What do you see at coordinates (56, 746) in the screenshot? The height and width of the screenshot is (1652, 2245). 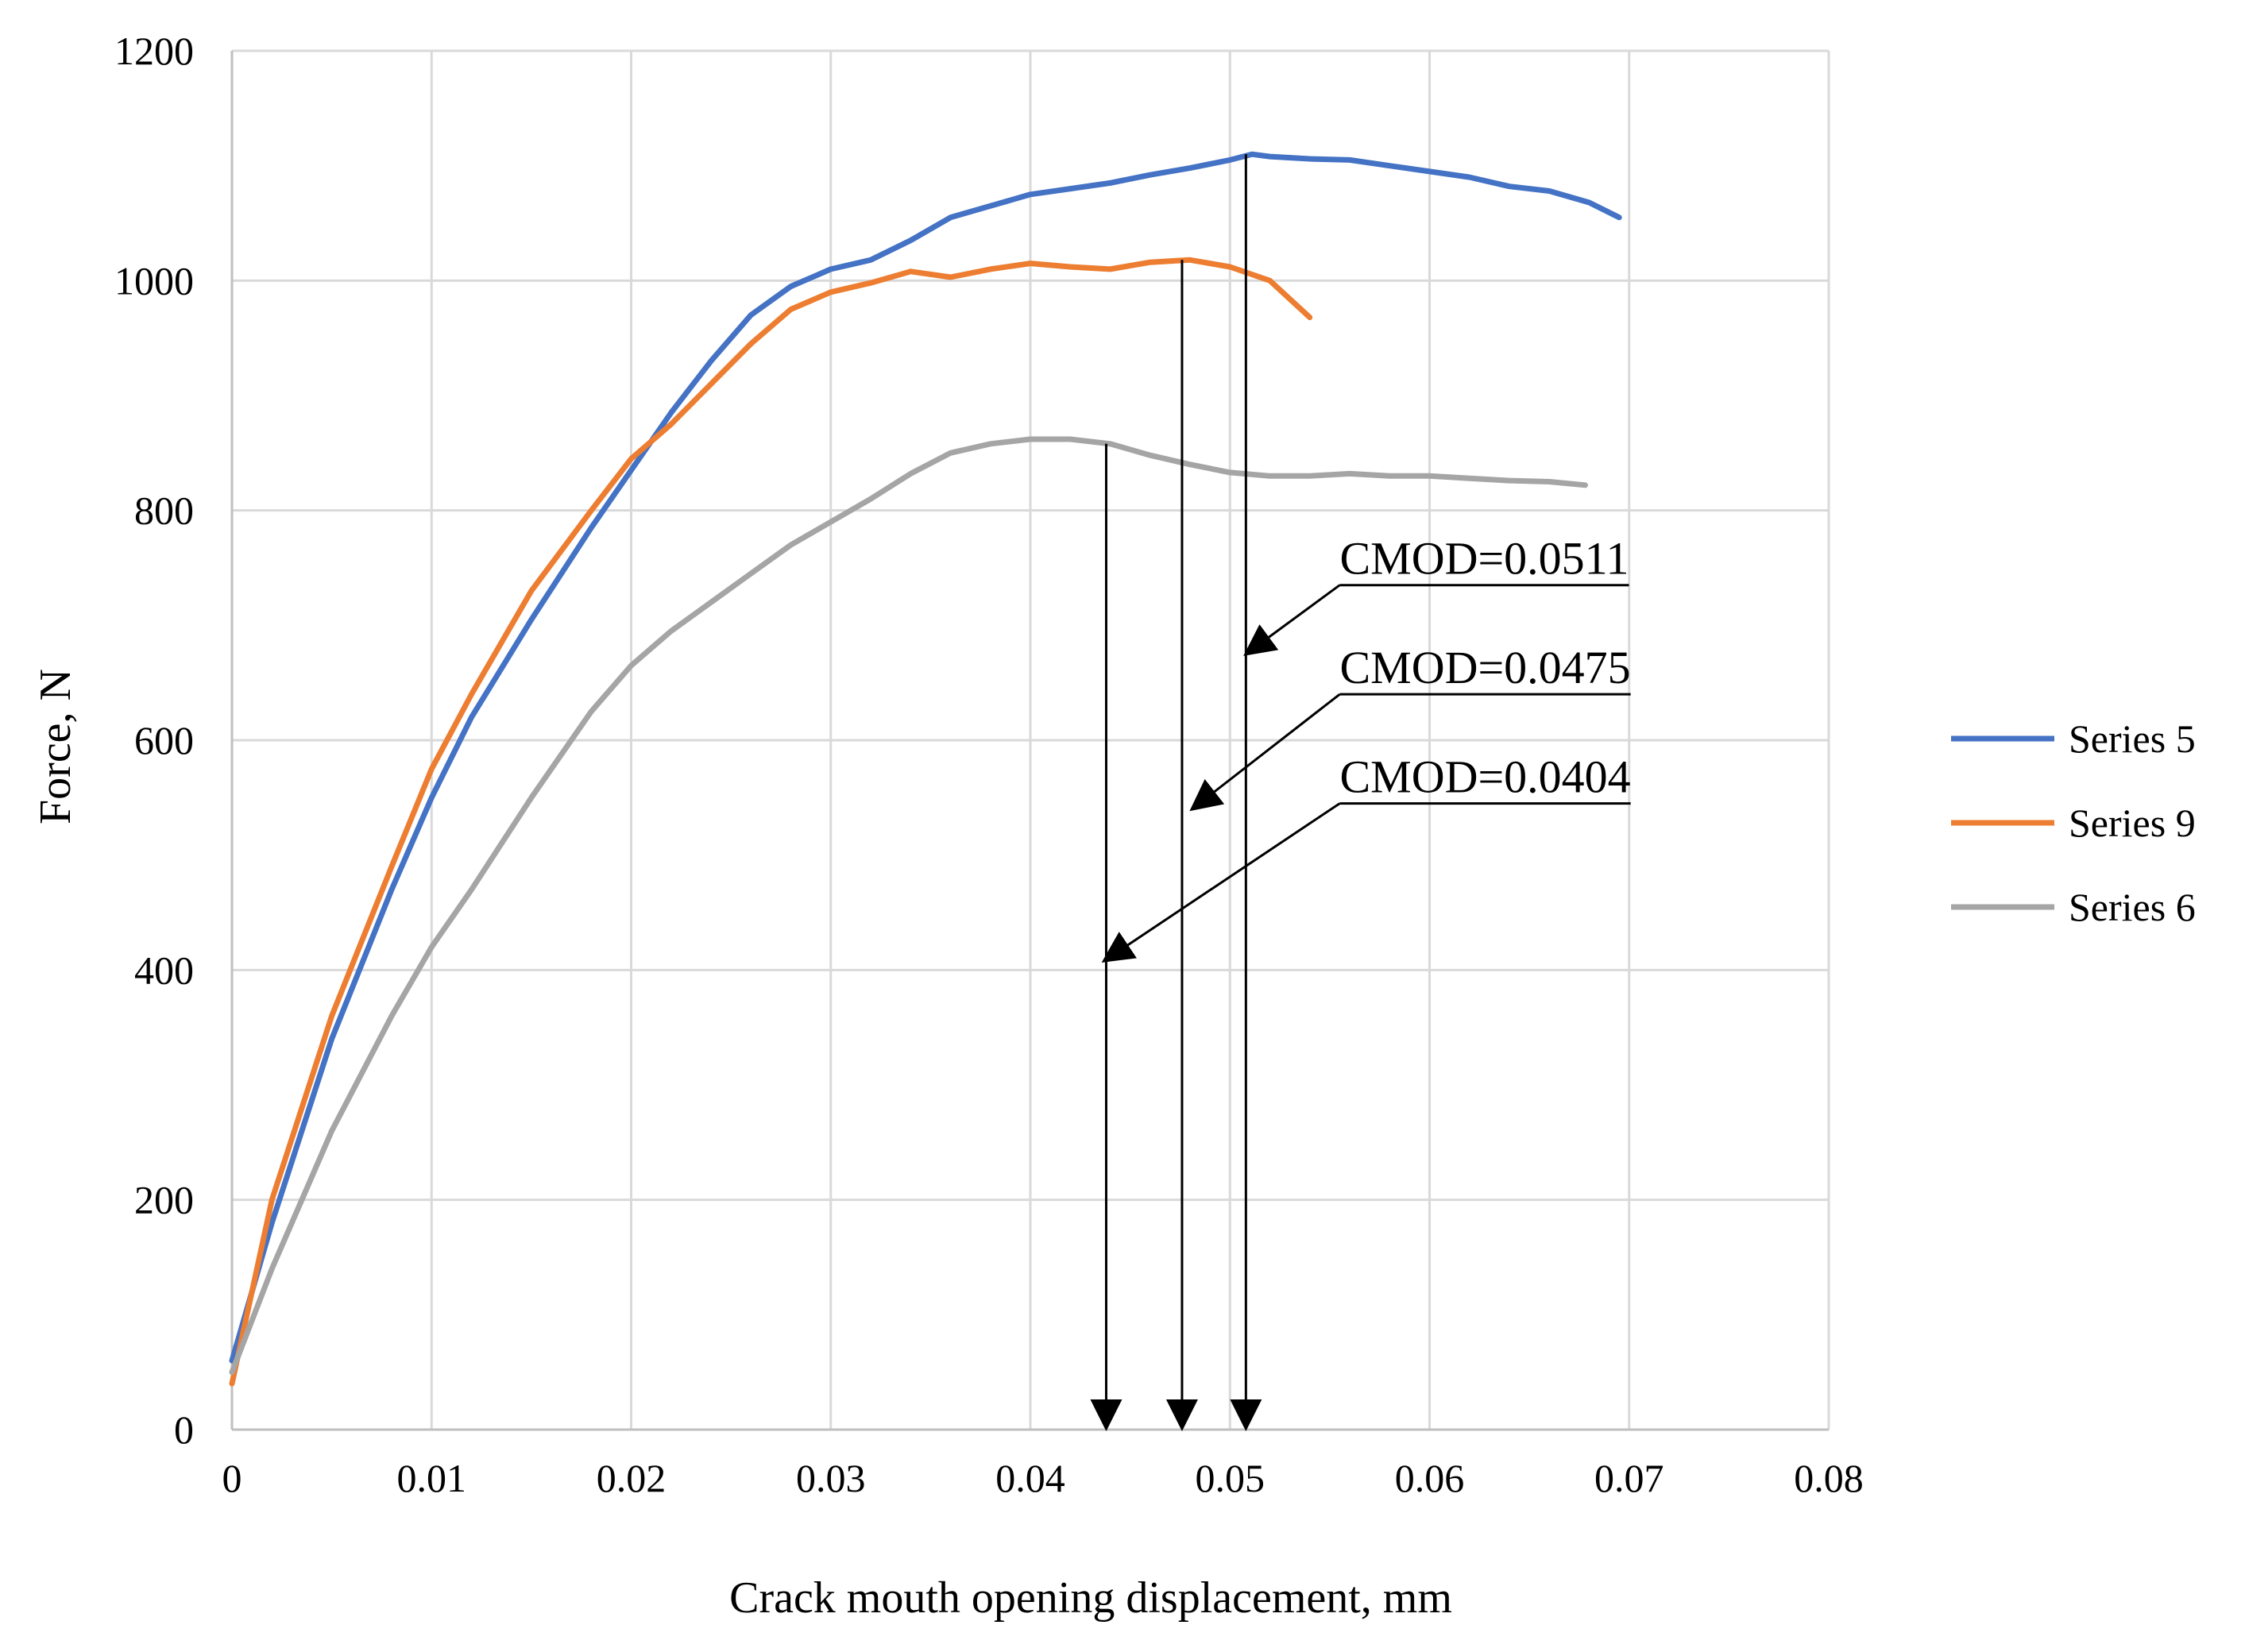 I see `y-axis-title: Force, N` at bounding box center [56, 746].